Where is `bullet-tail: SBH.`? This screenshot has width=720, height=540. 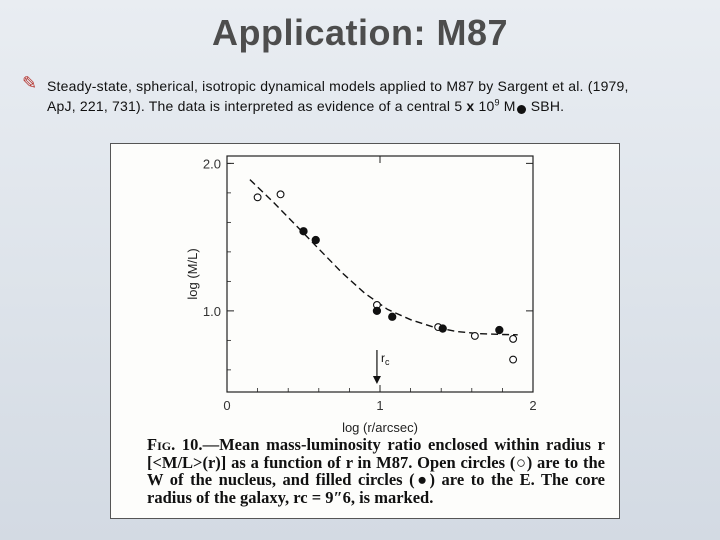
bullet-tail: SBH. is located at coordinates (547, 106).